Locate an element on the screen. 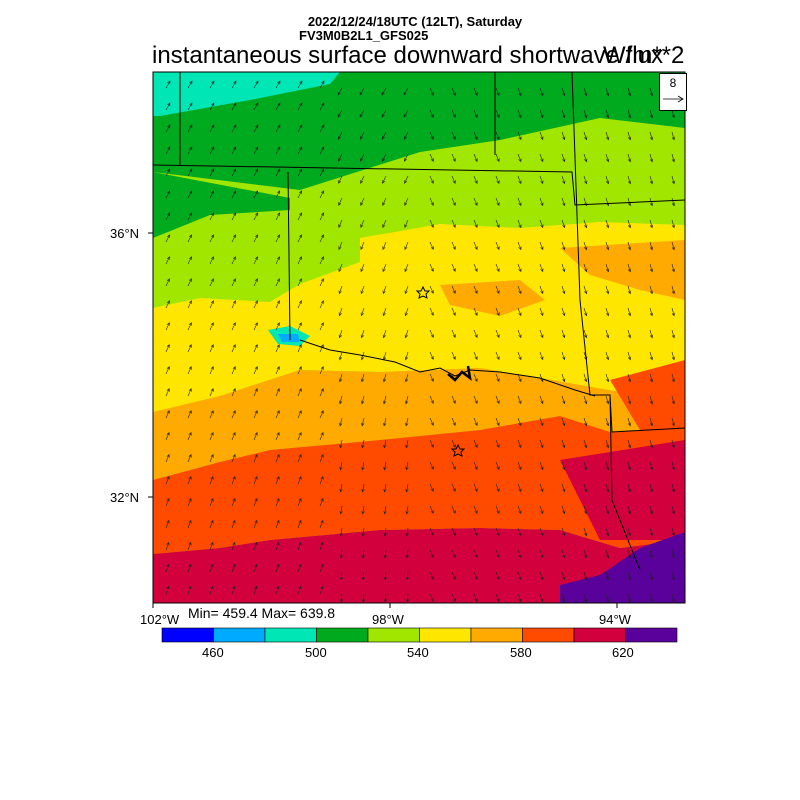 The height and width of the screenshot is (800, 800). reference-arrow-icon is located at coordinates (673, 99).